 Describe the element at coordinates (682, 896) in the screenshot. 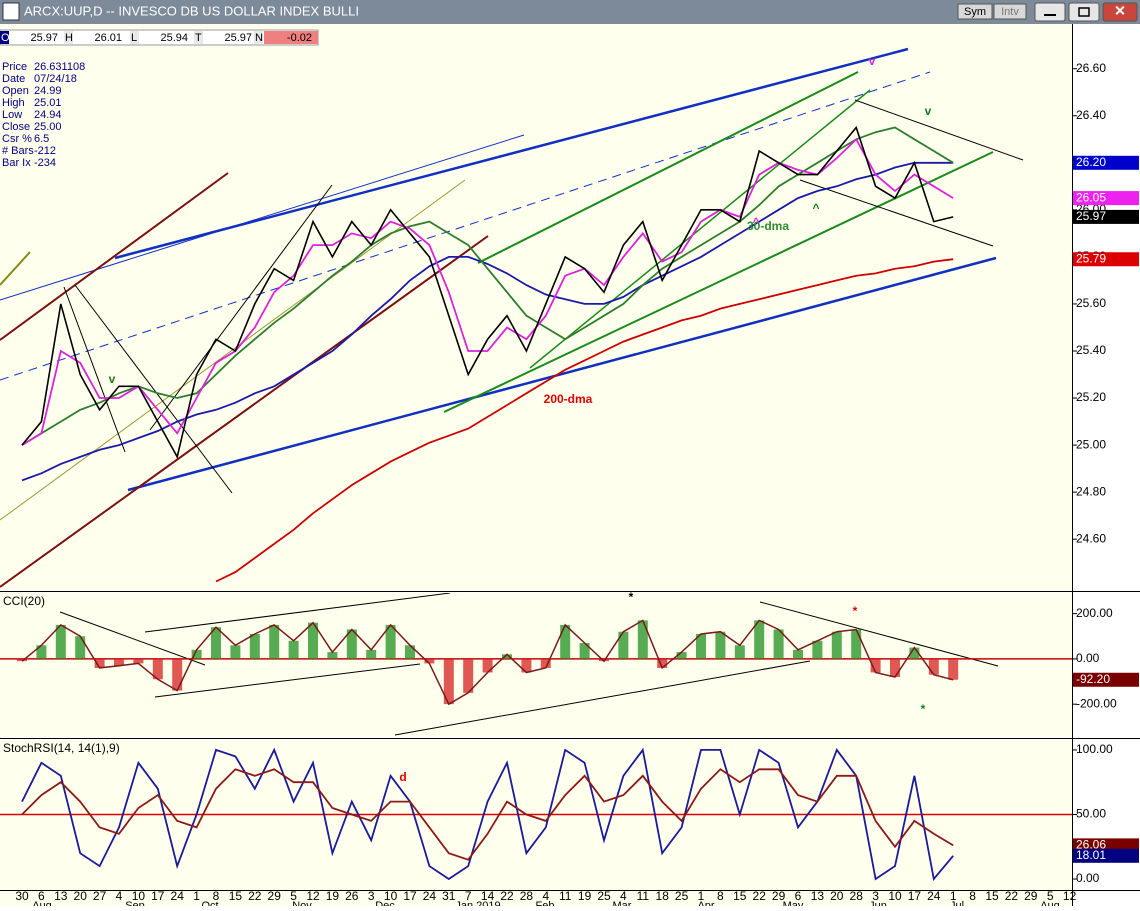

I see `x-tick-label: 25` at that location.